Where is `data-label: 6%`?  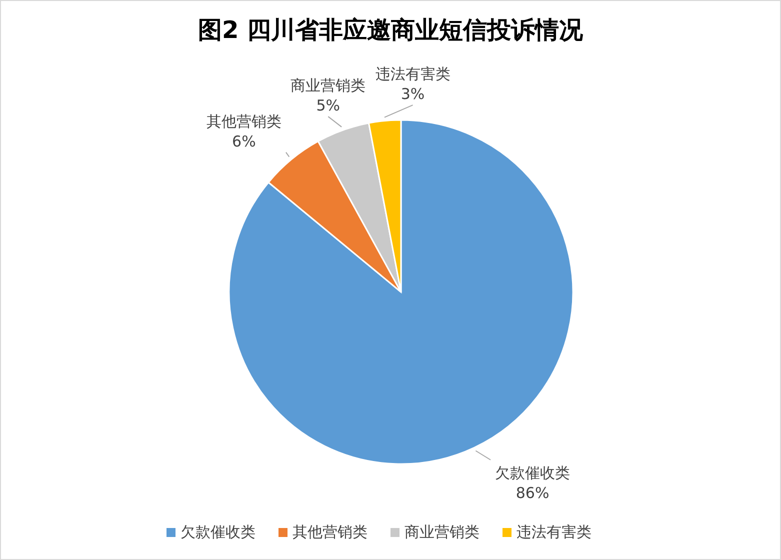 data-label: 6% is located at coordinates (244, 141).